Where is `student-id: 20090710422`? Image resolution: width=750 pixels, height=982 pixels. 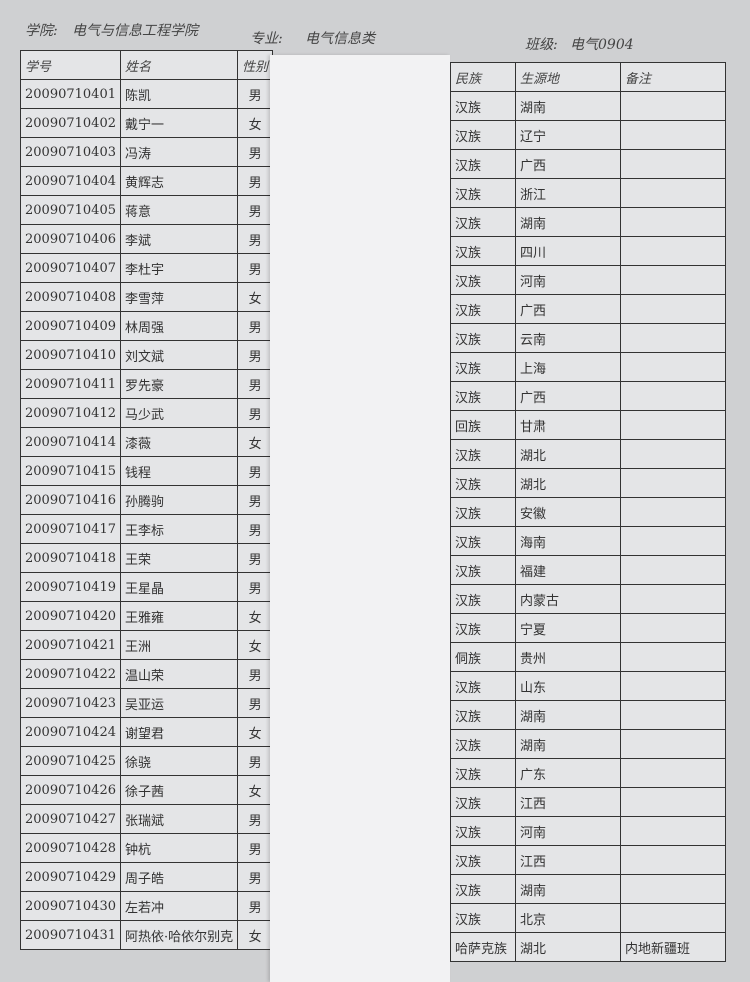
student-id: 20090710422 is located at coordinates (70, 674).